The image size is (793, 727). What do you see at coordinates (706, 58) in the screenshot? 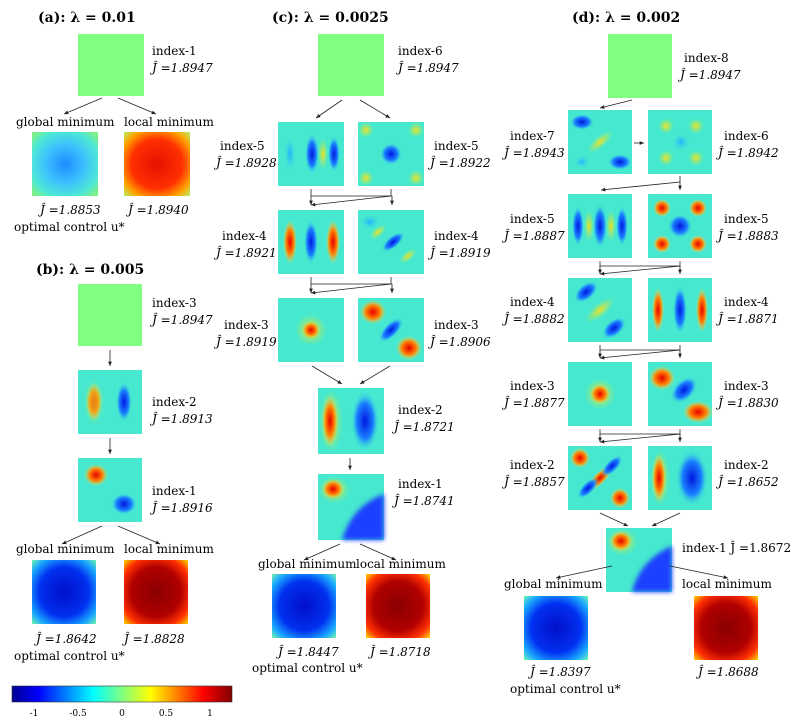
I see `label-d-index8: index-8` at bounding box center [706, 58].